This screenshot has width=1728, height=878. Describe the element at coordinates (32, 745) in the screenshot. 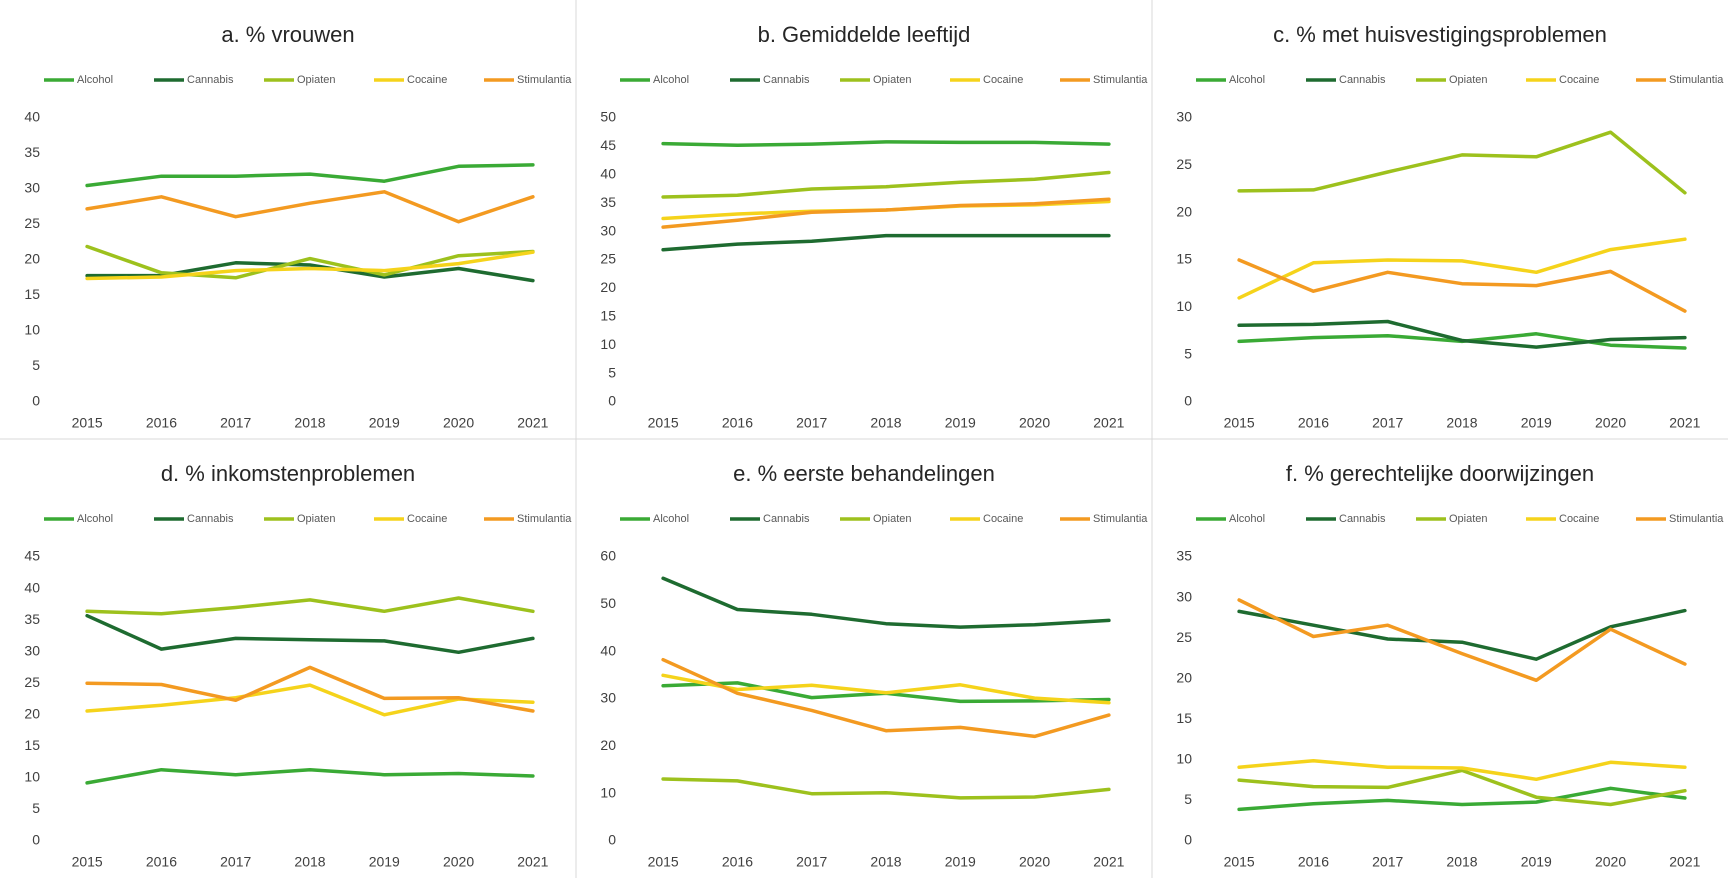

I see `y-tick-label: 15` at that location.